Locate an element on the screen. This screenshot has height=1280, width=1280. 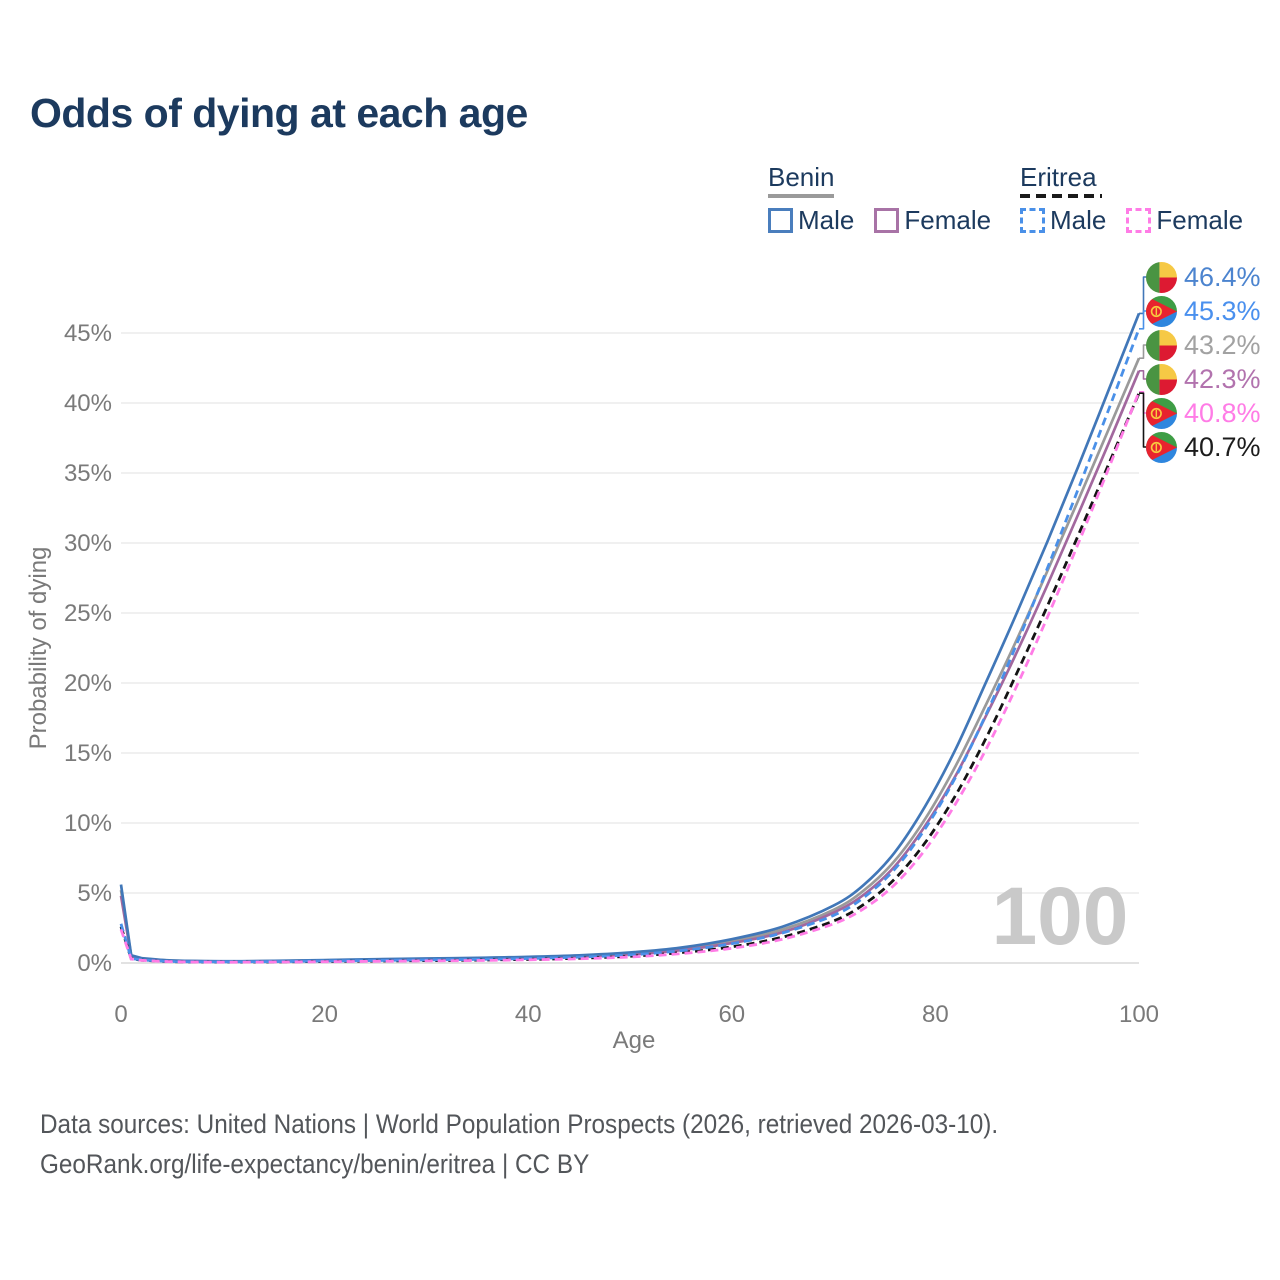
y-axis-title: Probability of dying is located at coordinates (38, 648).